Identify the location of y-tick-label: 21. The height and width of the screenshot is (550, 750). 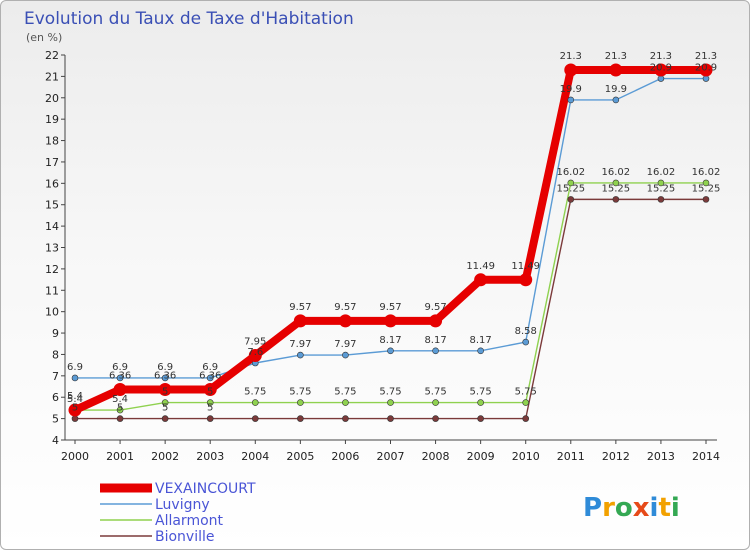
(52, 76).